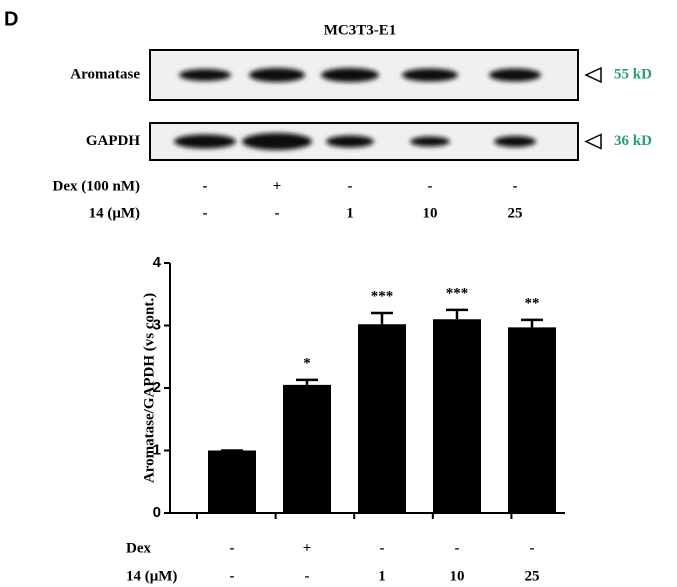 The image size is (677, 587). Describe the element at coordinates (157, 449) in the screenshot. I see `y-tick-label: 1` at that location.